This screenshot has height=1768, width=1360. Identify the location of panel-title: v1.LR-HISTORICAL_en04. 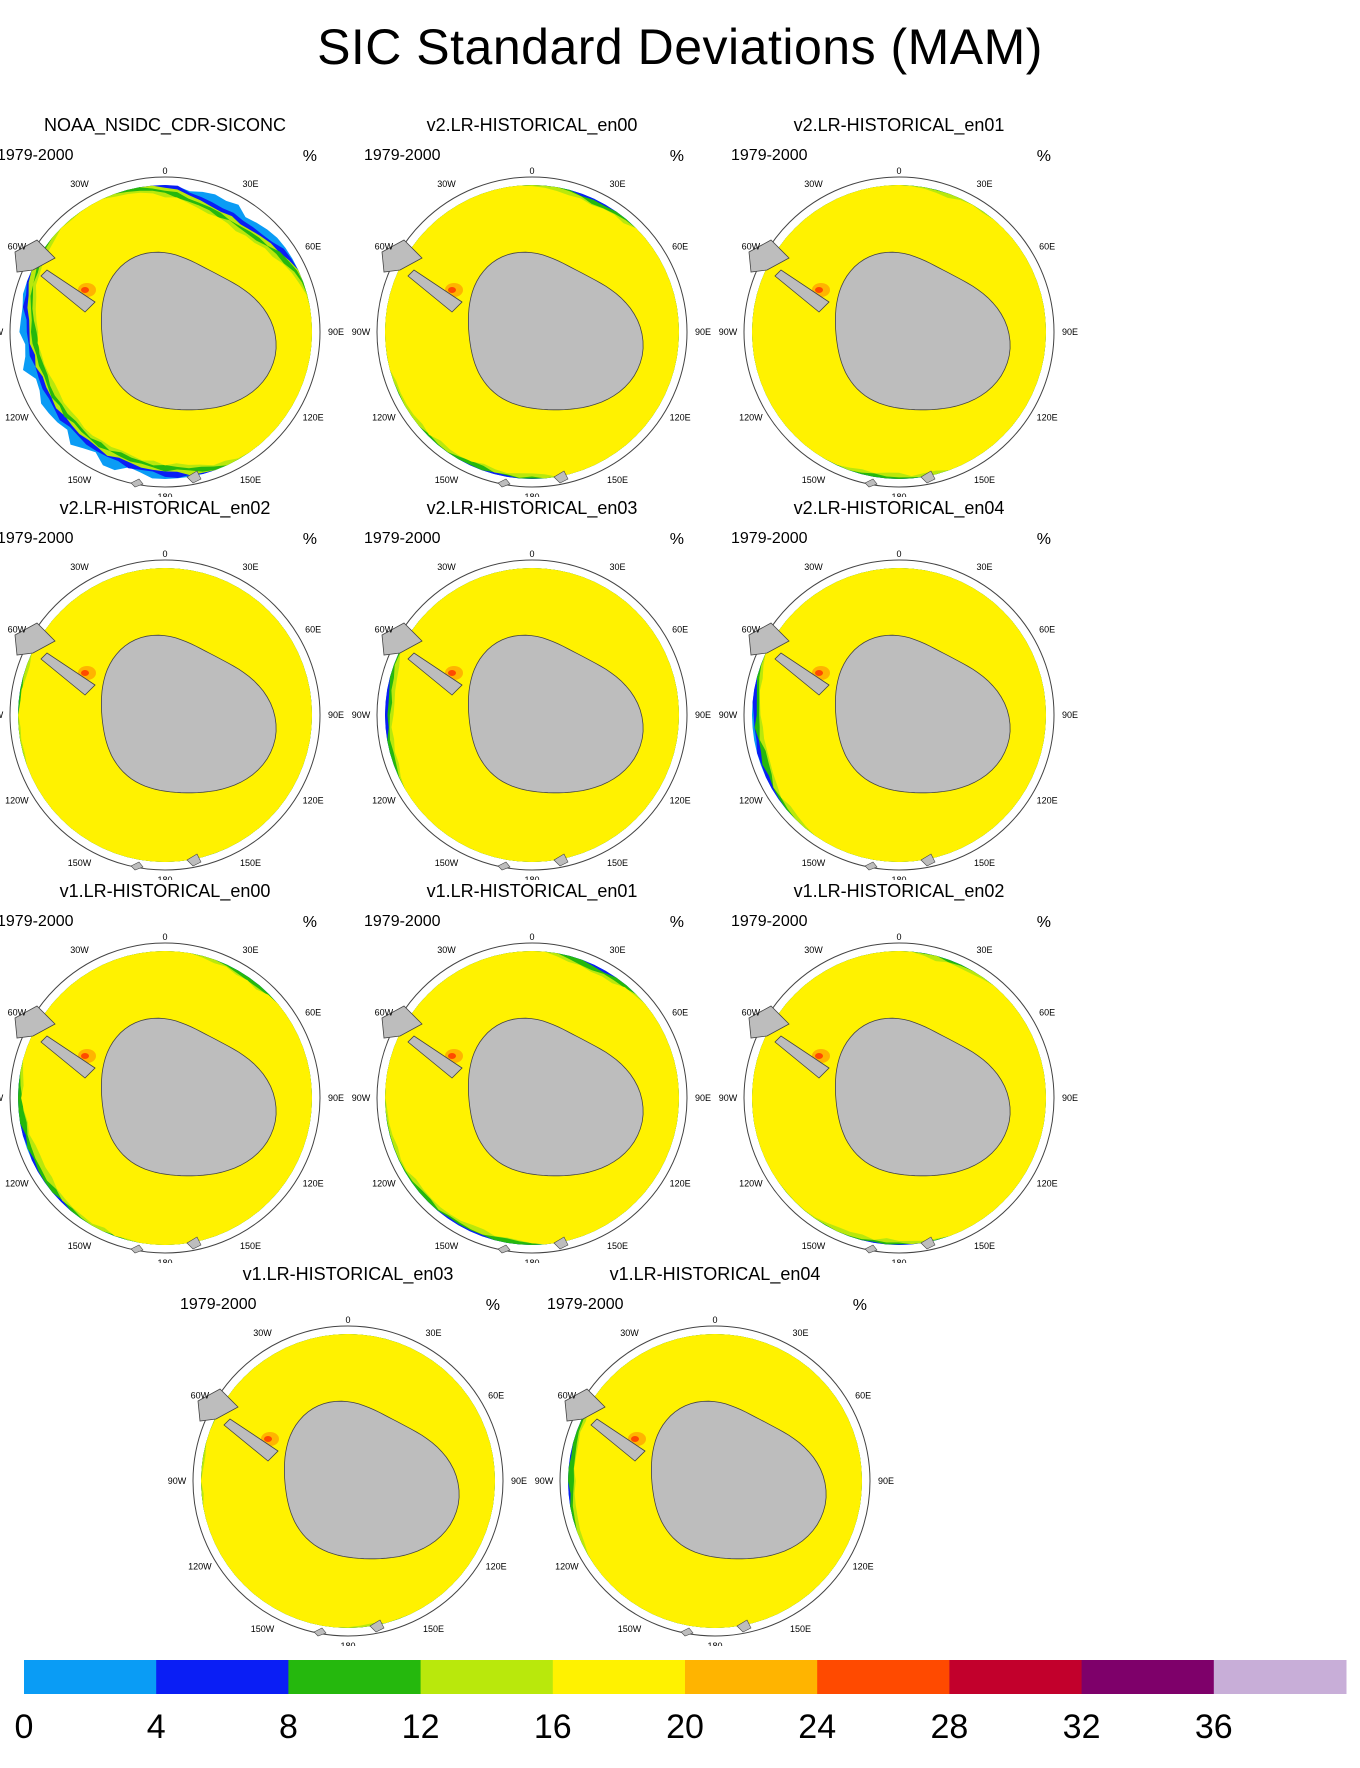
(715, 1274).